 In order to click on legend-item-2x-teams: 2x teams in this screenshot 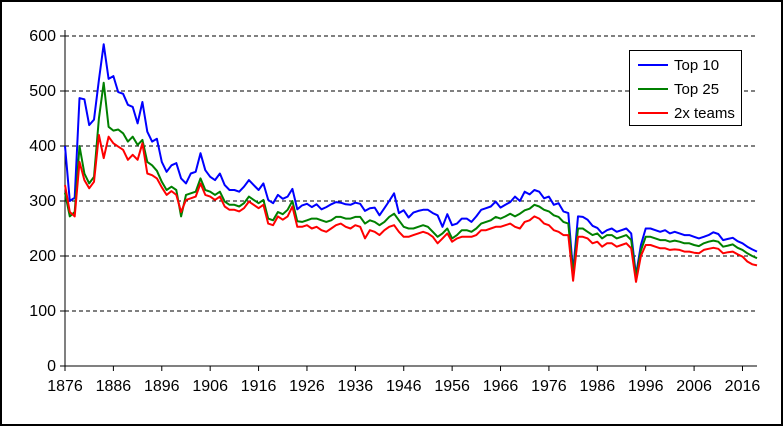, I will do `click(685, 113)`.